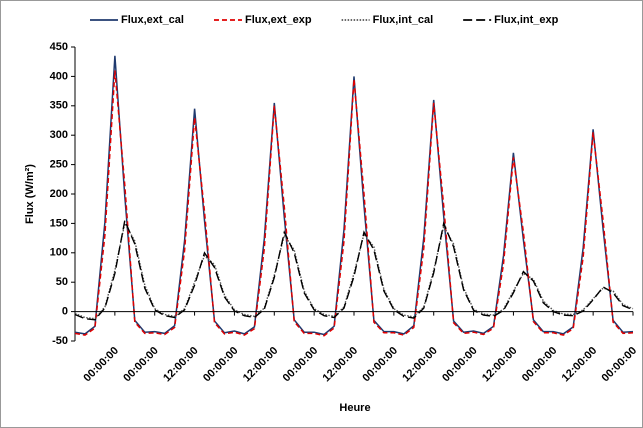  What do you see at coordinates (59, 223) in the screenshot?
I see `y-tick-label: 150` at bounding box center [59, 223].